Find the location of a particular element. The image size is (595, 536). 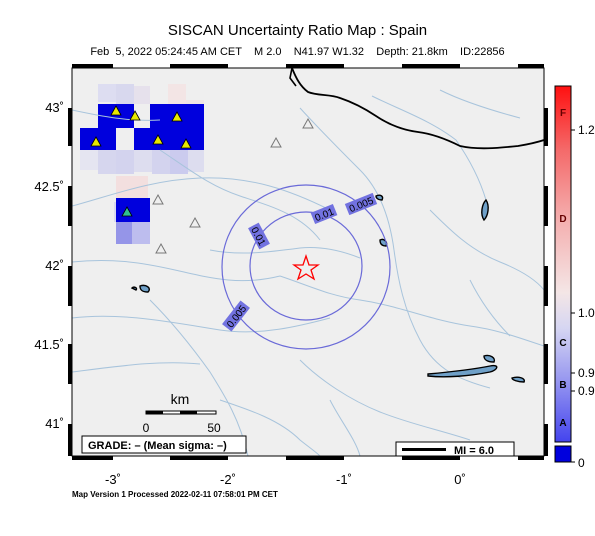

grade-text: GRADE: – (Mean sigma: –) is located at coordinates (157, 446).